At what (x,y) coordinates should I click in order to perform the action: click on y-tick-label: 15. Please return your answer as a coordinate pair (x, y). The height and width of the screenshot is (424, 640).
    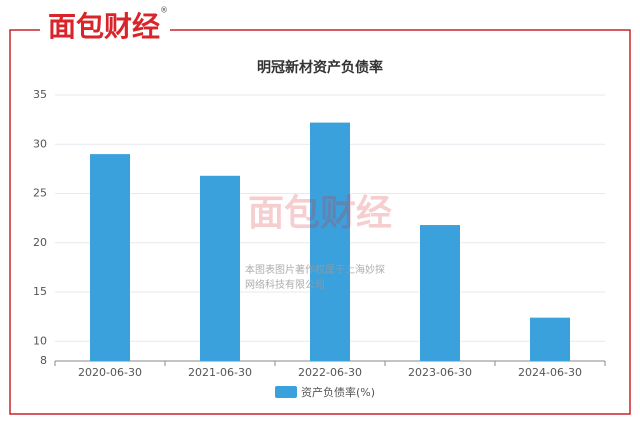
    Looking at the image, I should click on (40, 291).